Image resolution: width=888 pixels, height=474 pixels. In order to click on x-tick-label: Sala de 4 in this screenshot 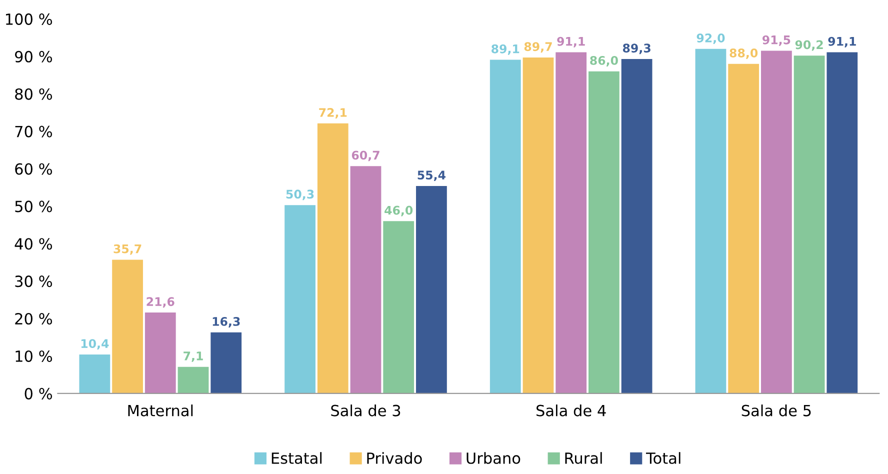, I will do `click(571, 410)`.